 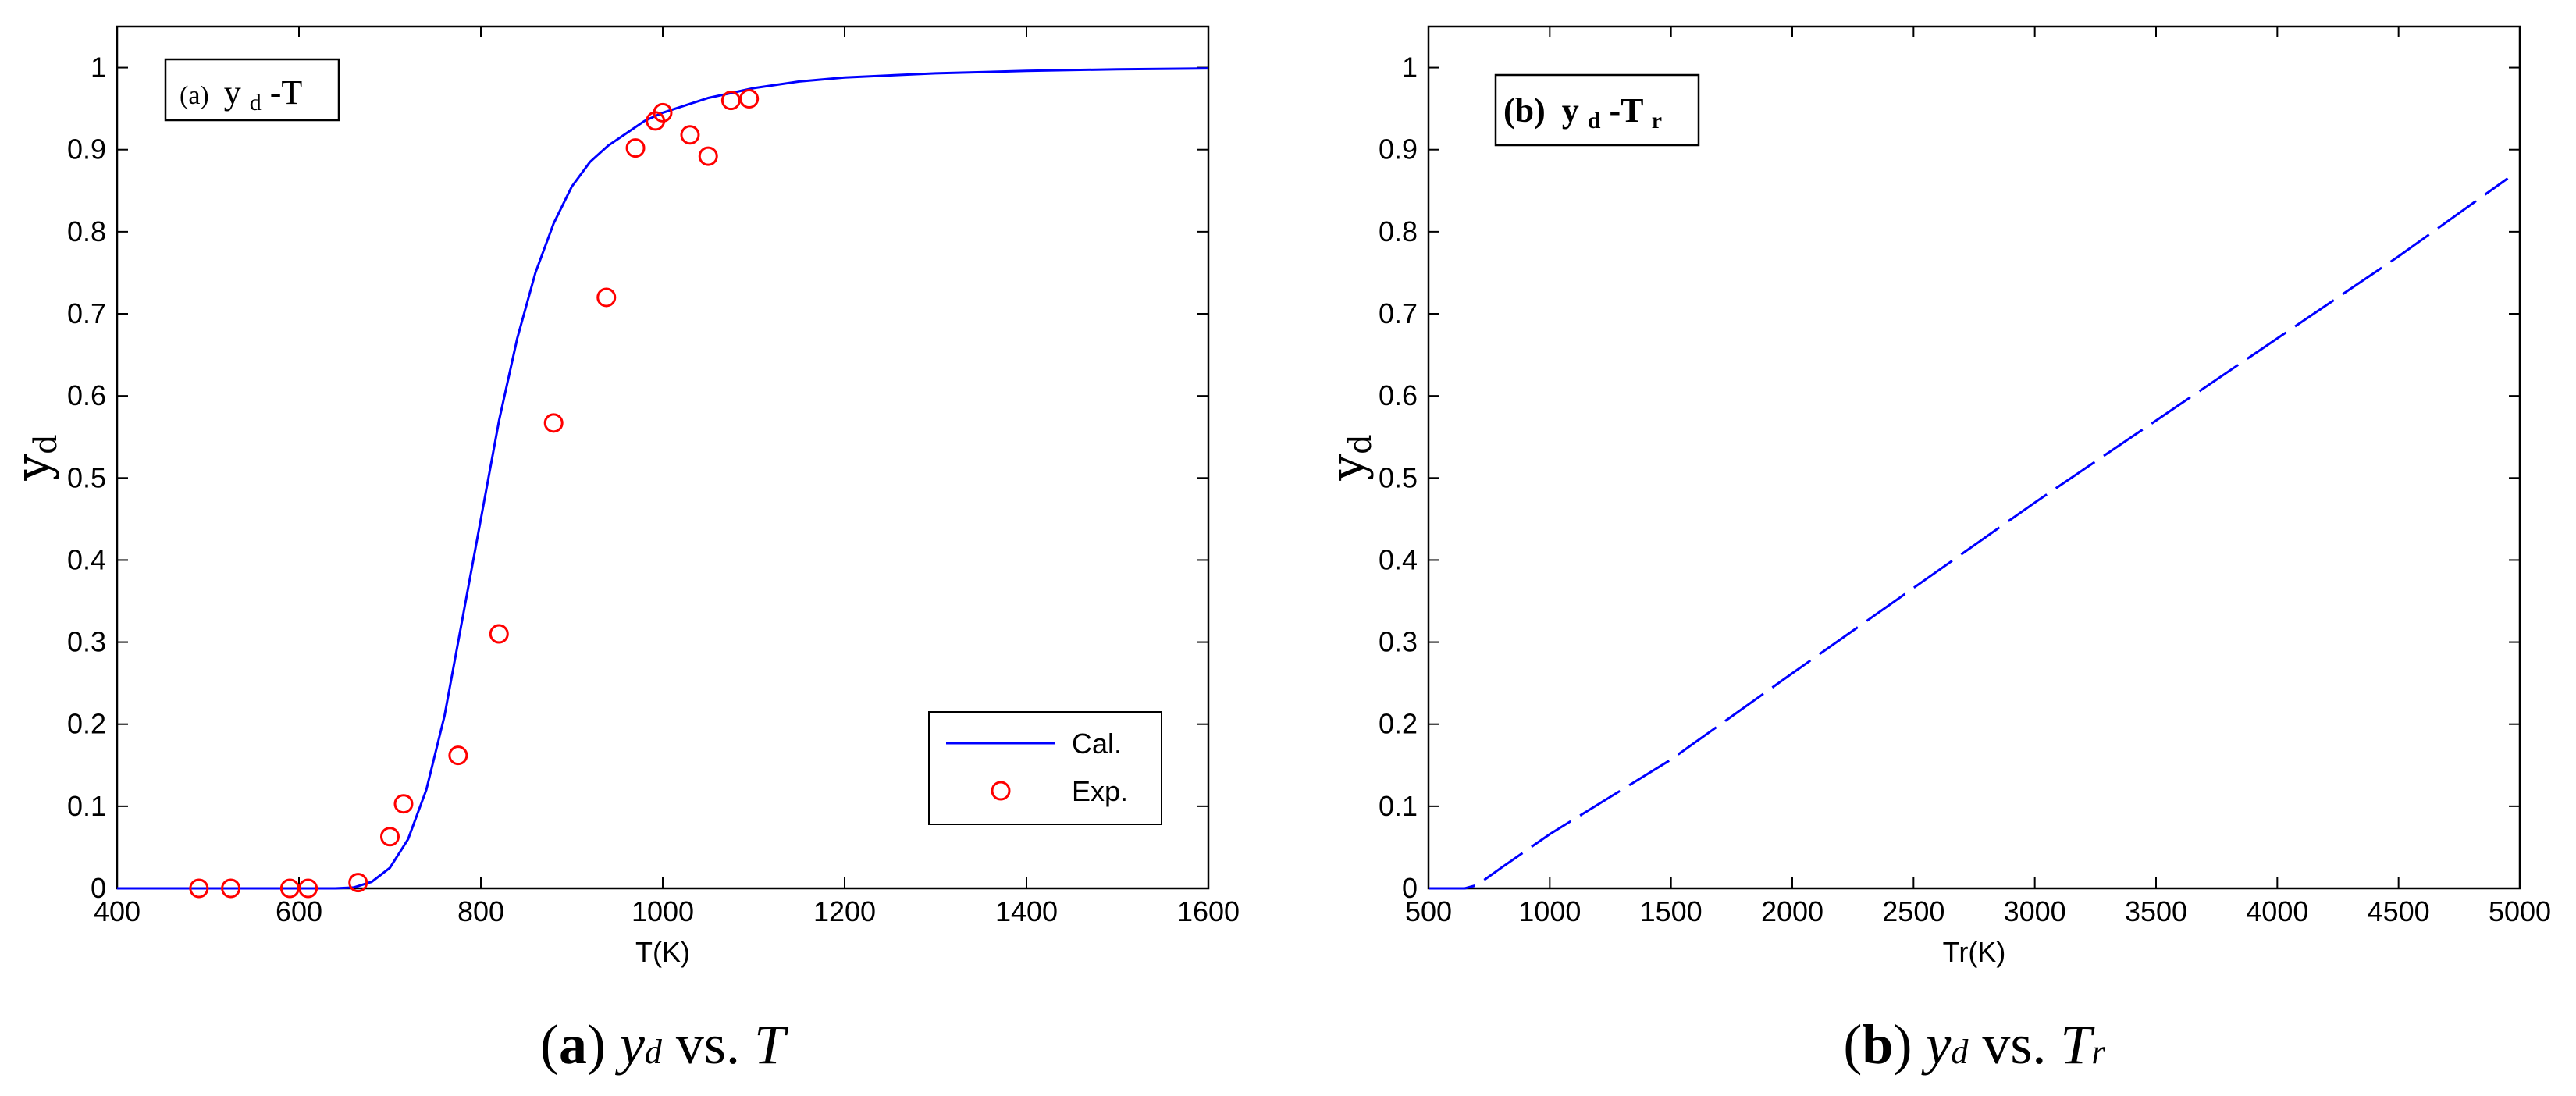 I want to click on x-axis-label-b: Tr(K), so click(x=1975, y=952).